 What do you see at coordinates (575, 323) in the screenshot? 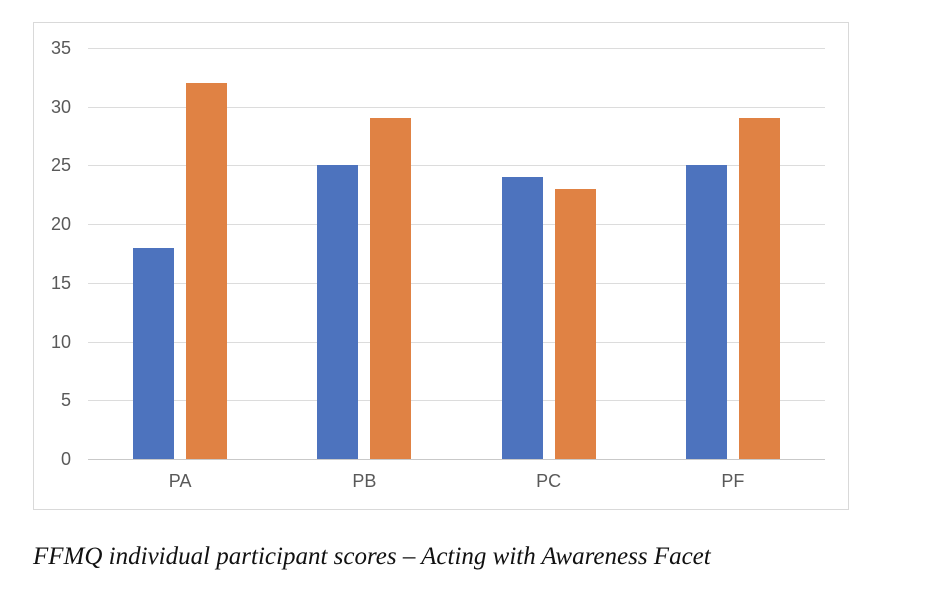
I see `bar-series-2-PC` at bounding box center [575, 323].